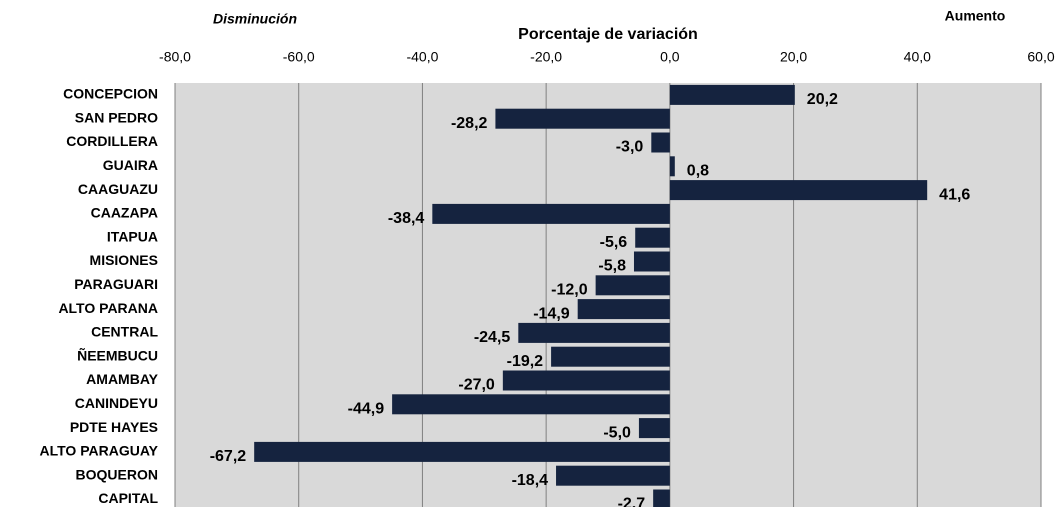 The width and height of the screenshot is (1060, 507). I want to click on y-tick-label: BOQUERON, so click(117, 474).